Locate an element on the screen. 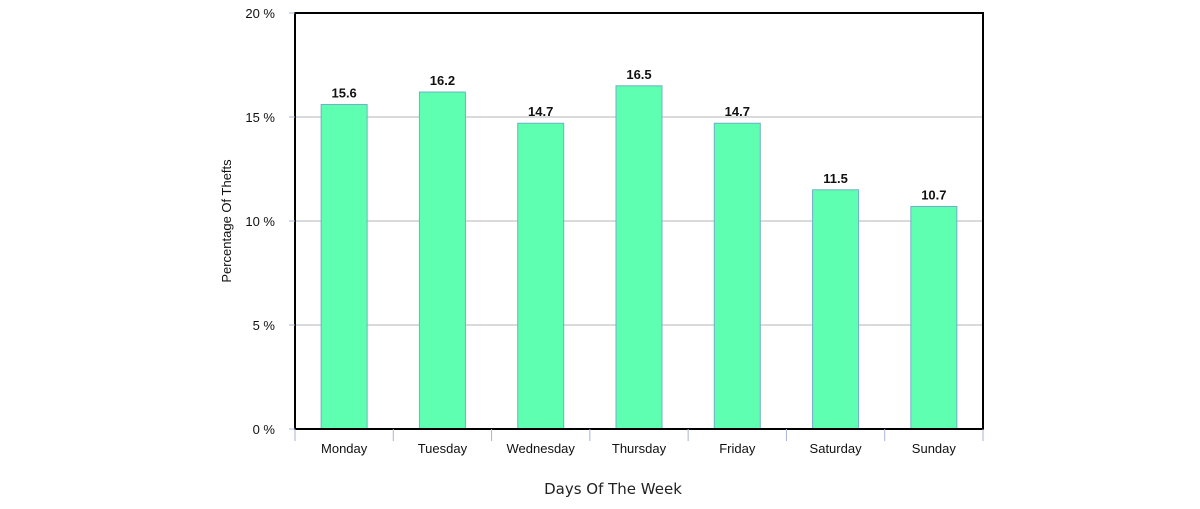 This screenshot has height=509, width=1200. data-label: 16.2 is located at coordinates (442, 80).